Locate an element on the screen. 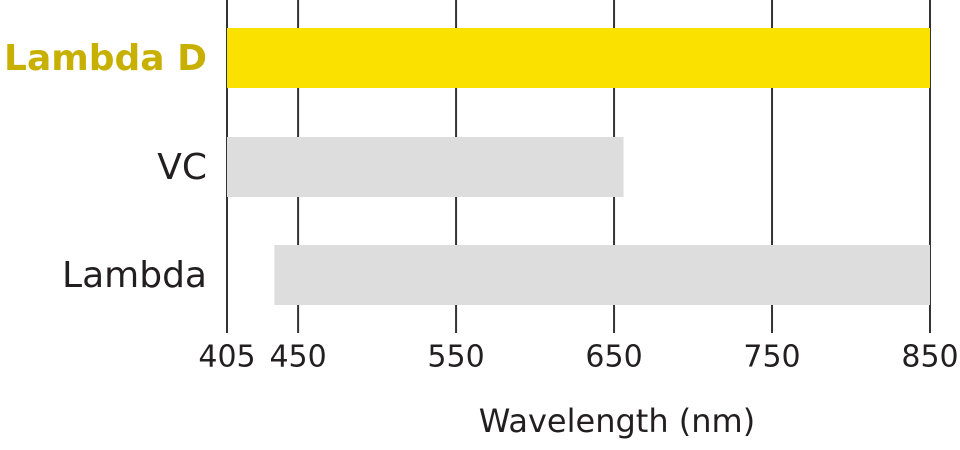 The width and height of the screenshot is (960, 450). x-tick-label: 850 is located at coordinates (929, 357).